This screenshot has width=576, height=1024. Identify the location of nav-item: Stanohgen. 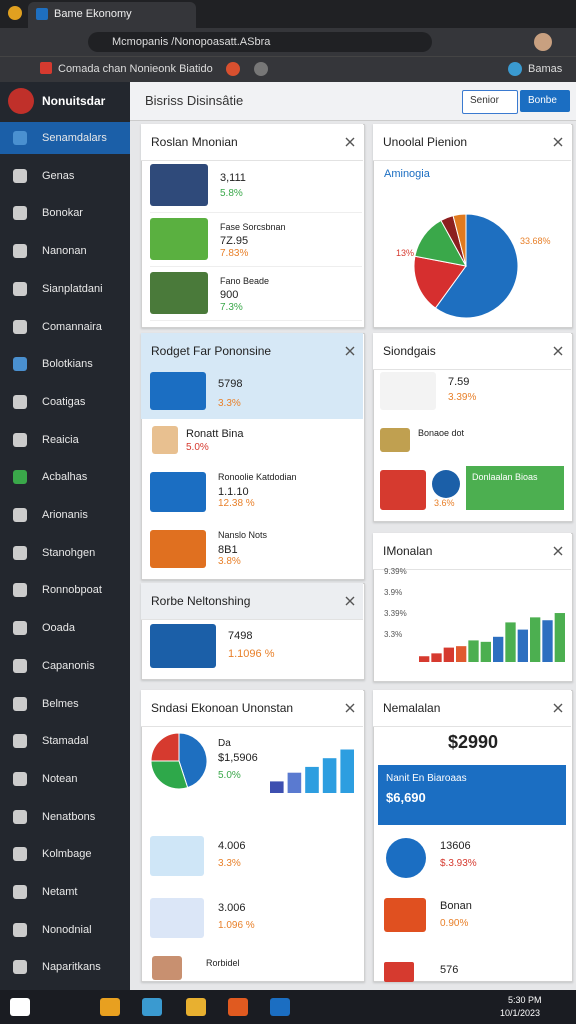
(69, 552).